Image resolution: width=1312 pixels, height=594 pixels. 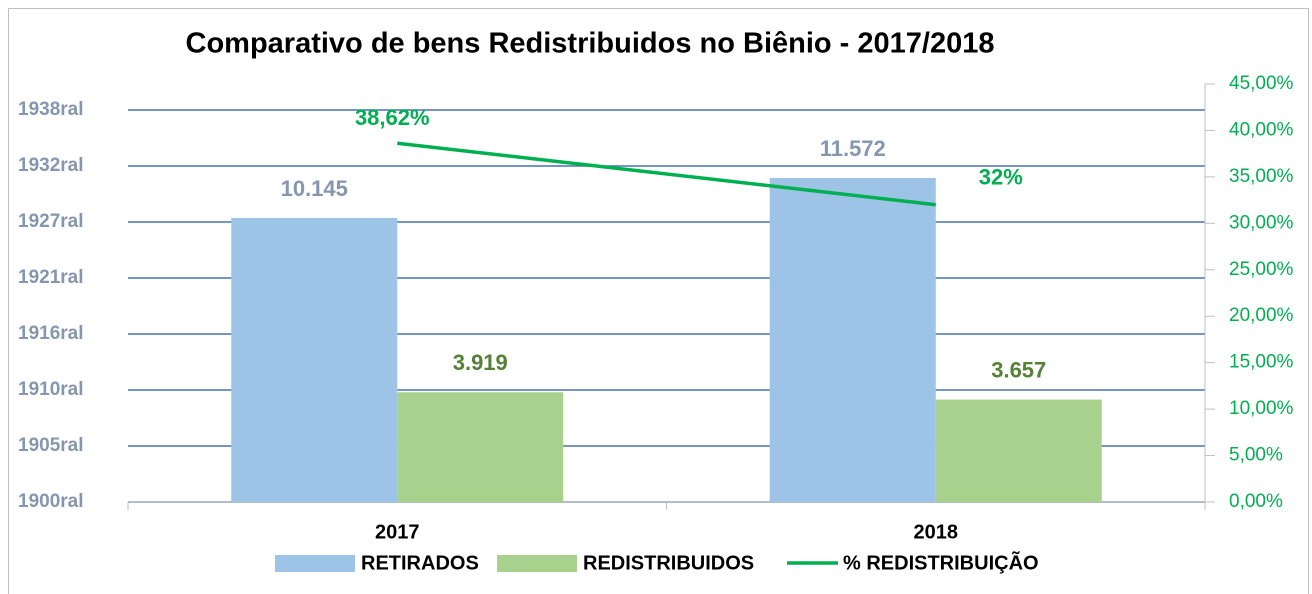 What do you see at coordinates (51, 165) in the screenshot?
I see `y-tick-label: 1932ral` at bounding box center [51, 165].